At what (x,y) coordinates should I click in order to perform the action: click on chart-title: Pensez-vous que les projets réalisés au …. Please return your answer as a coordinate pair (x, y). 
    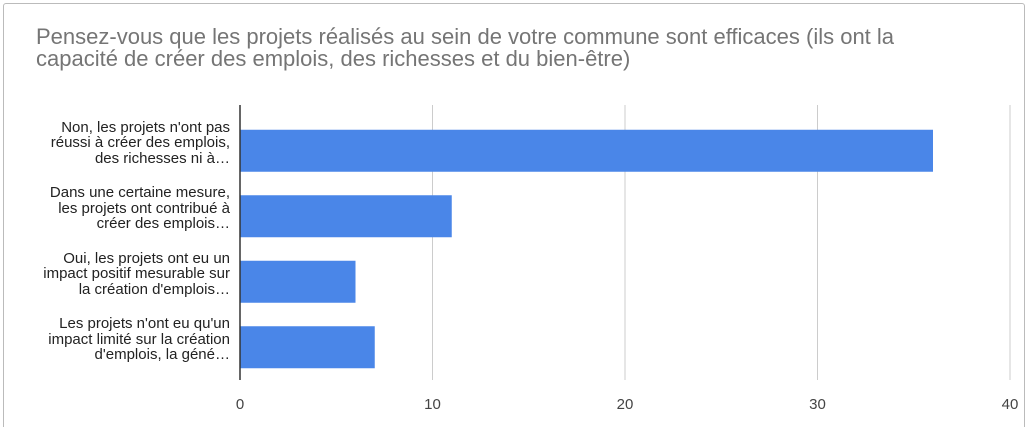
    Looking at the image, I should click on (465, 47).